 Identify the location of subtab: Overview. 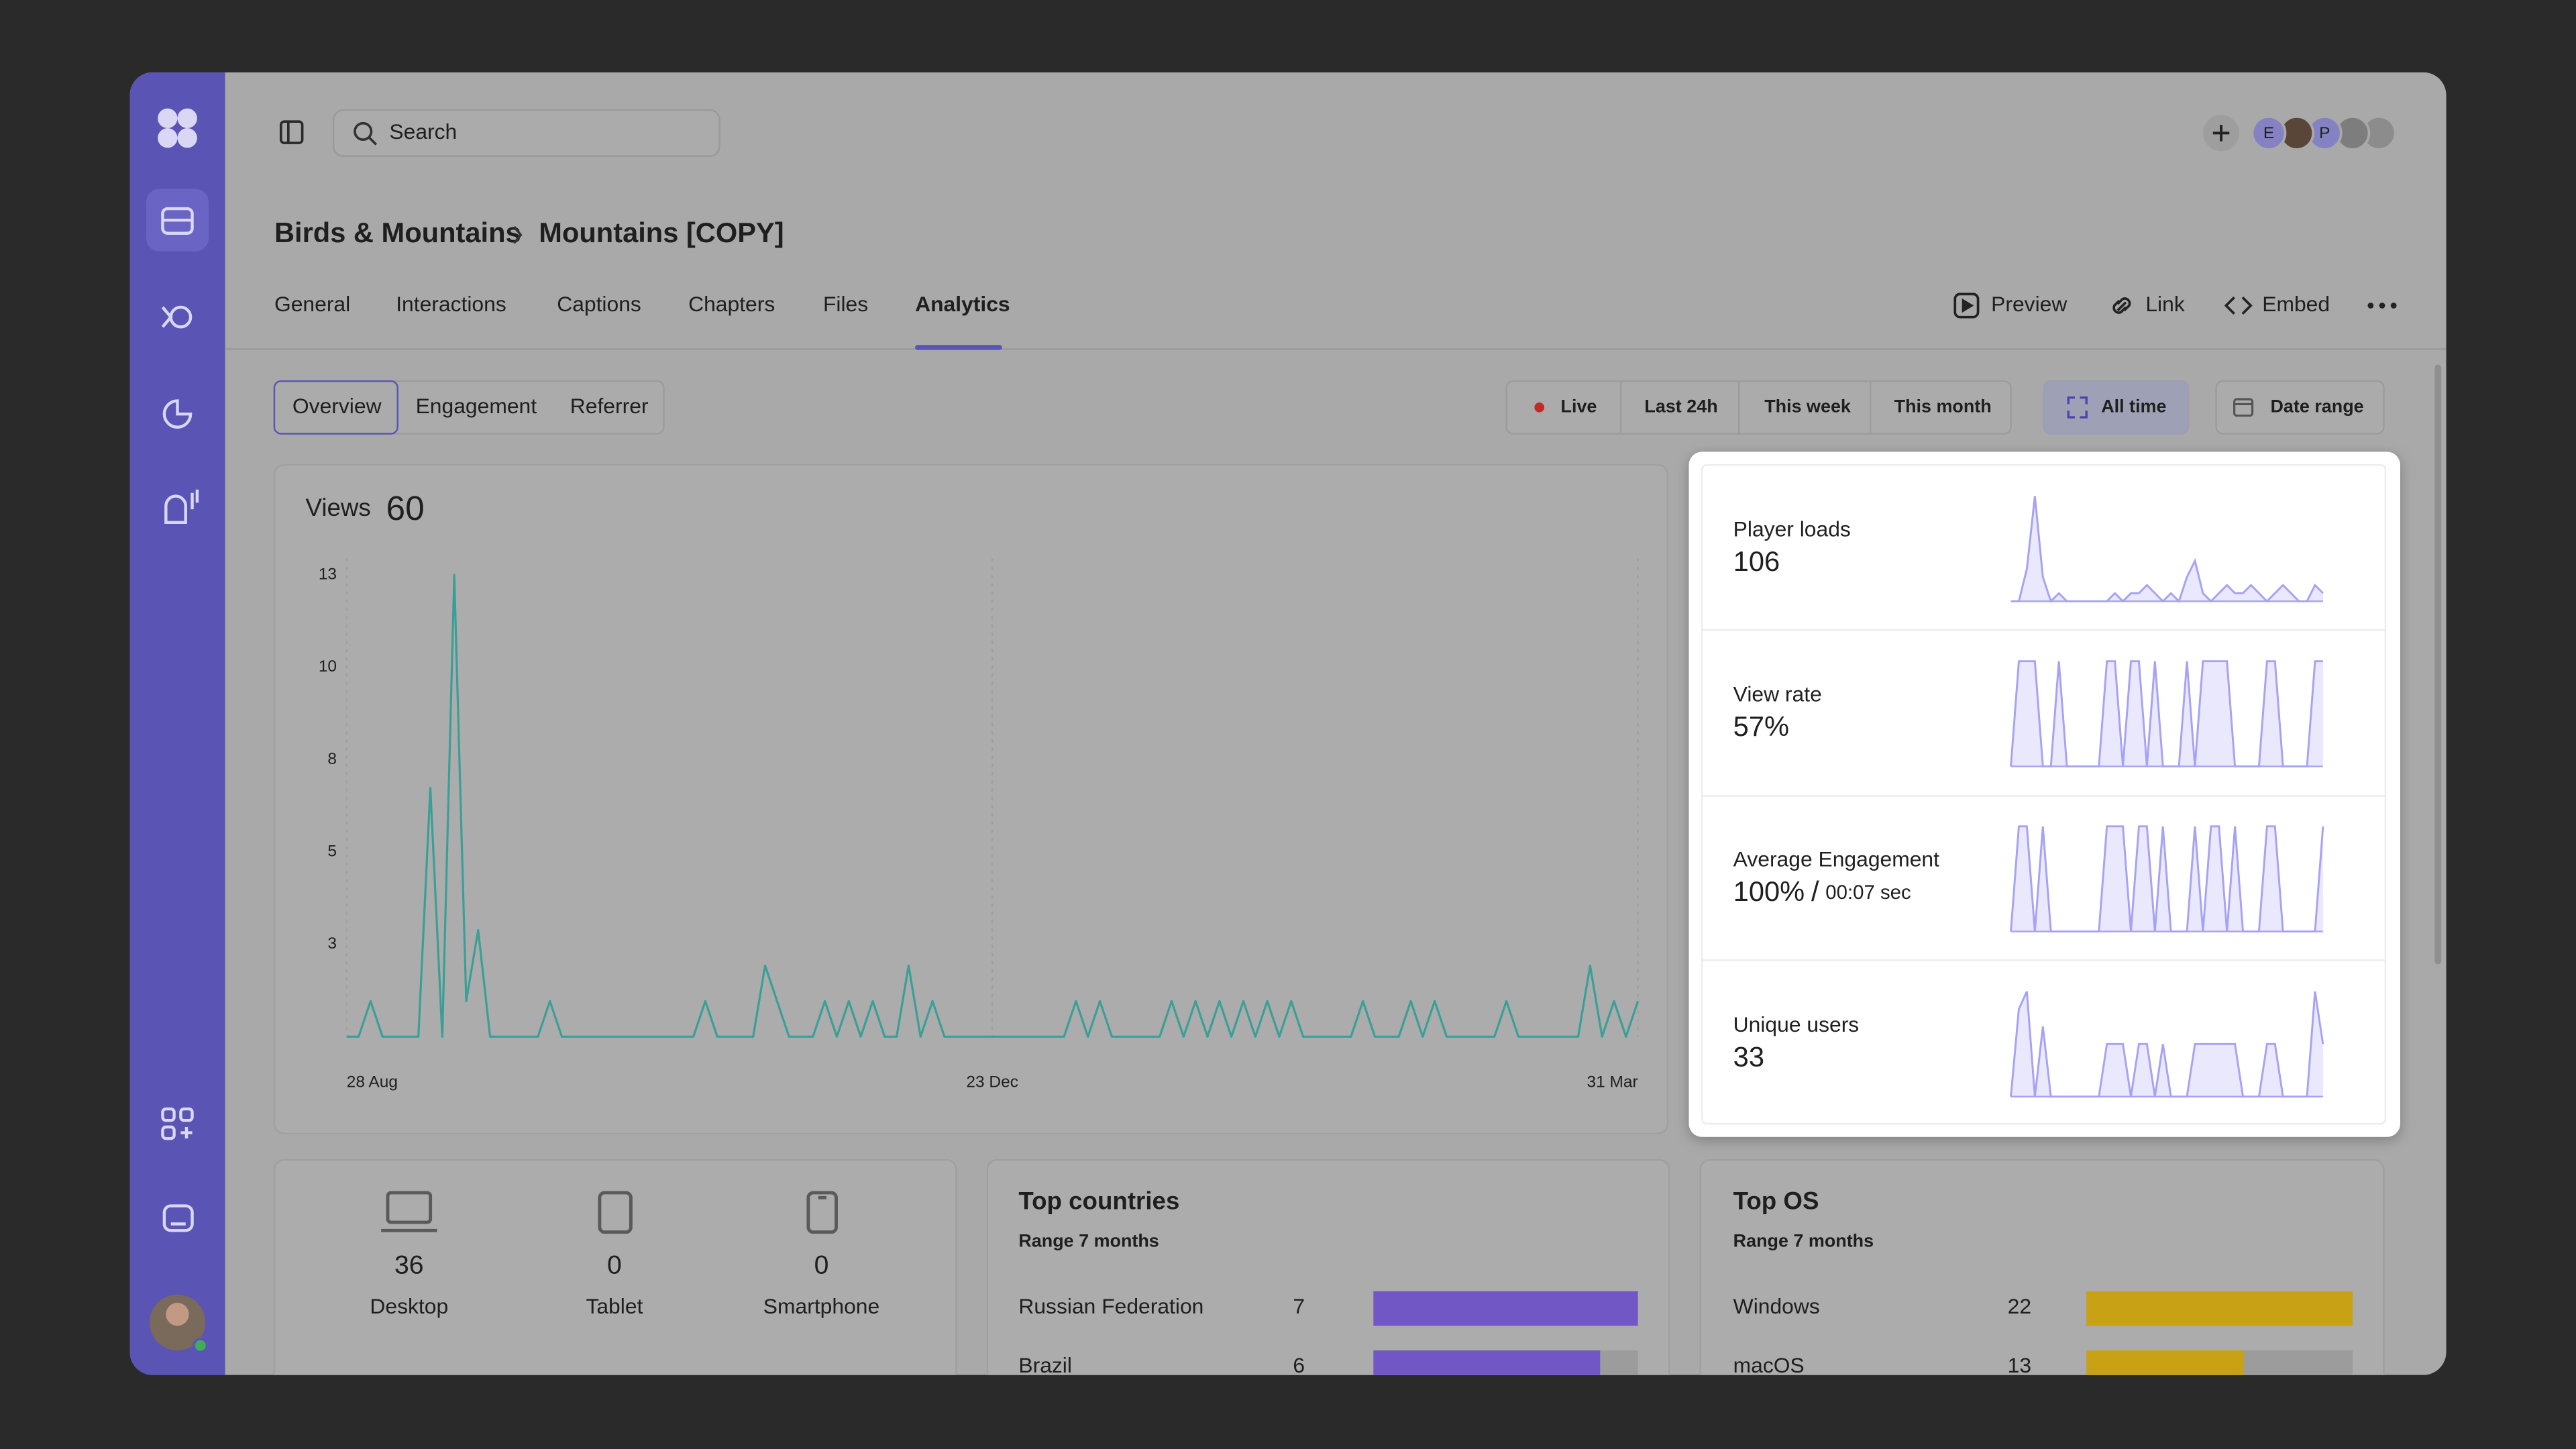
(337, 406).